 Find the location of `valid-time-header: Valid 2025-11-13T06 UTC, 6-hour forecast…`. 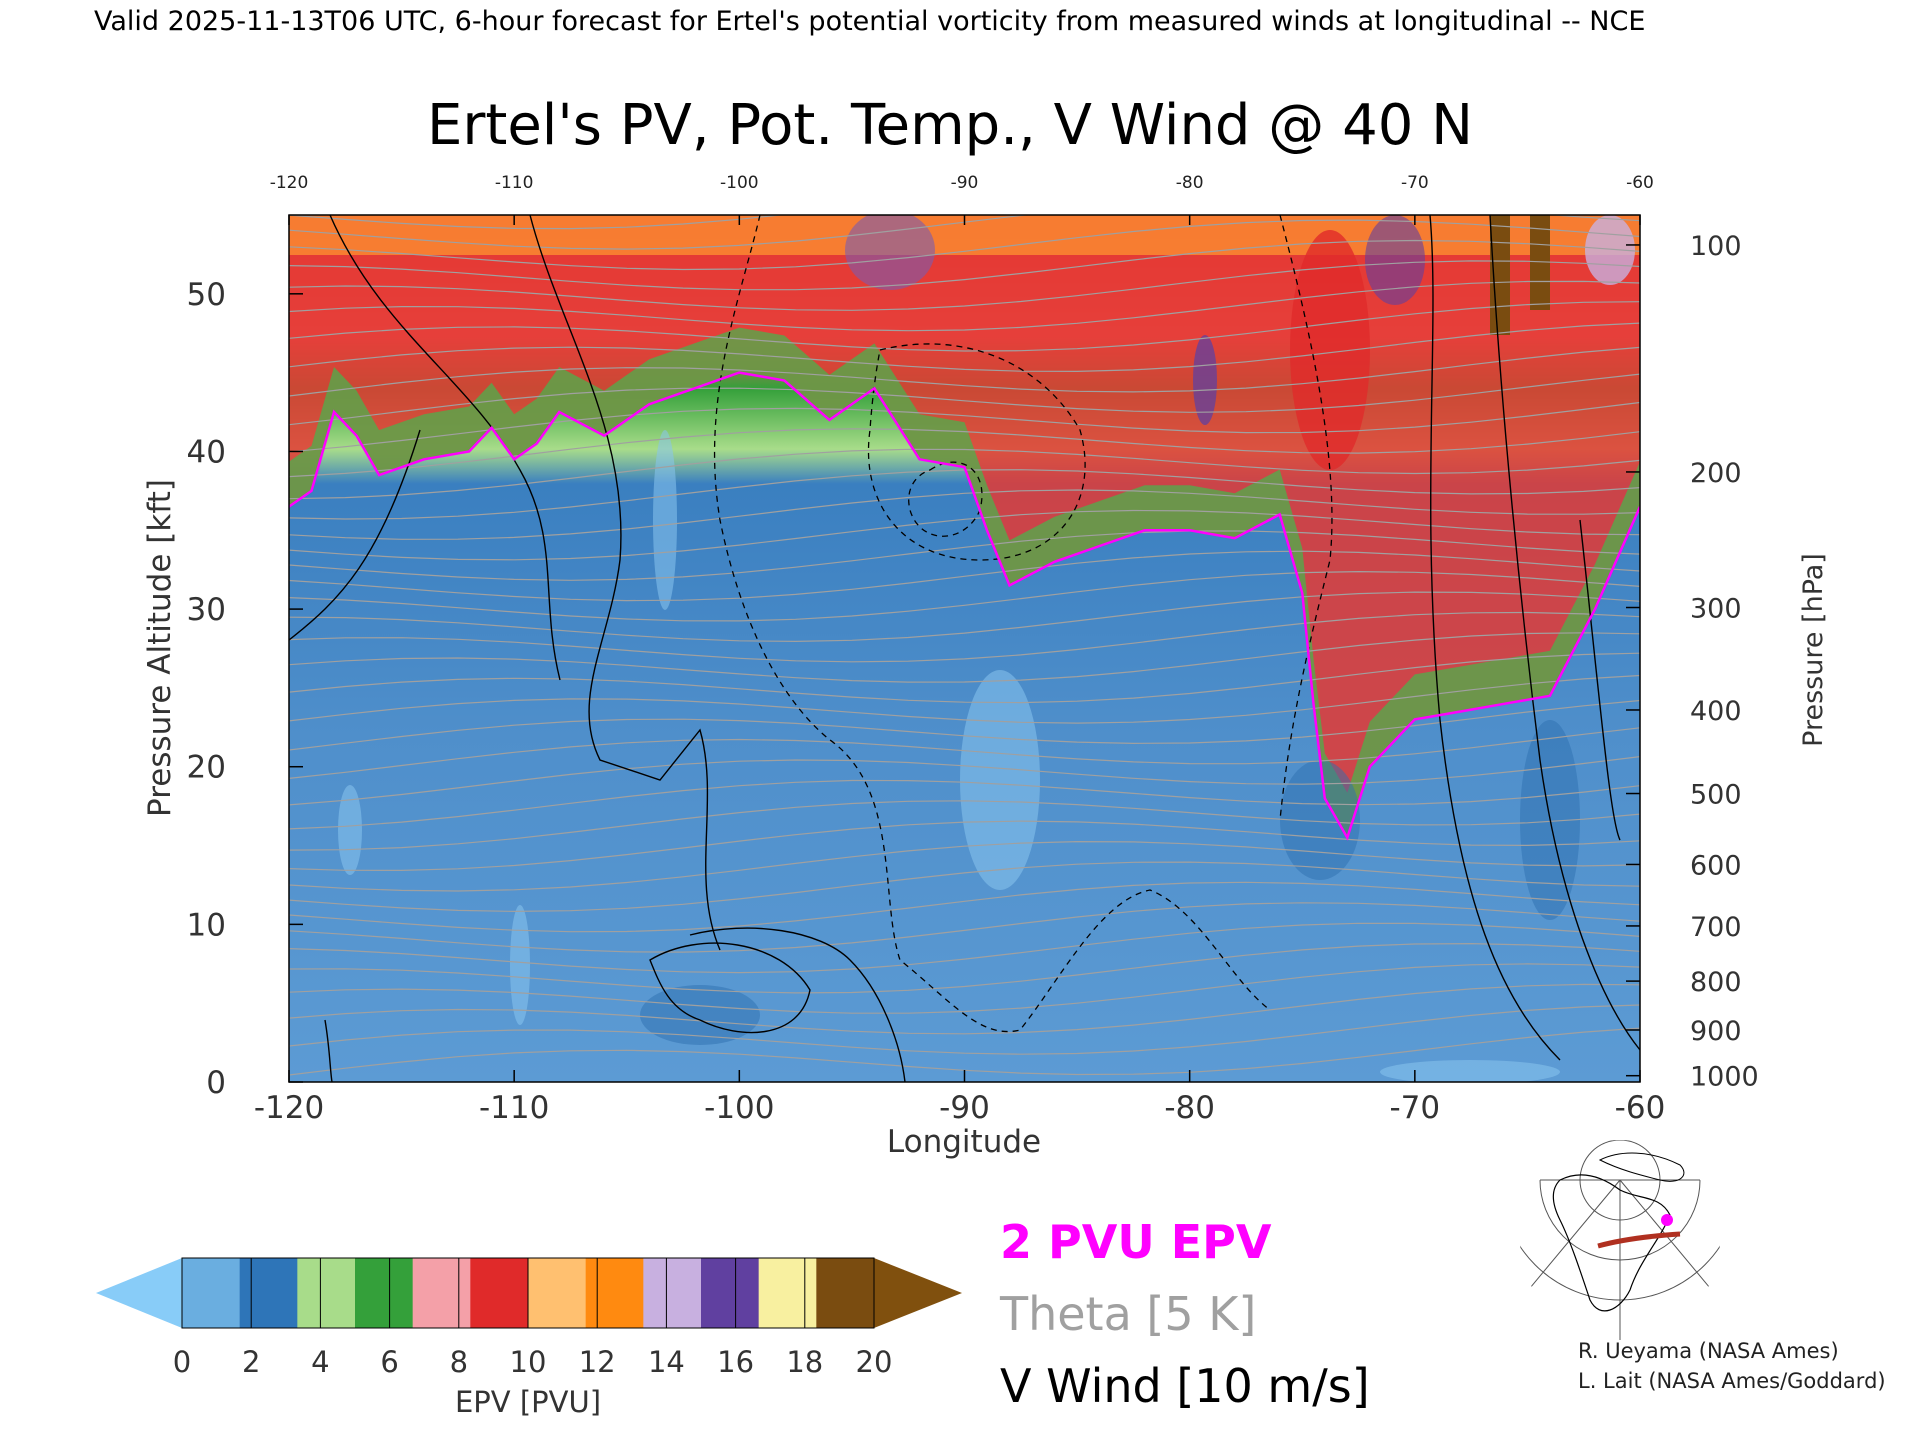

valid-time-header: Valid 2025-11-13T06 UTC, 6-hour forecast… is located at coordinates (869, 21).